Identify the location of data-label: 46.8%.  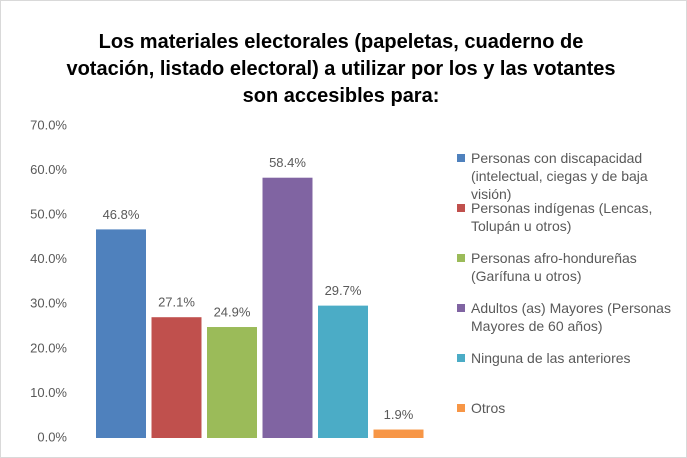
(121, 214).